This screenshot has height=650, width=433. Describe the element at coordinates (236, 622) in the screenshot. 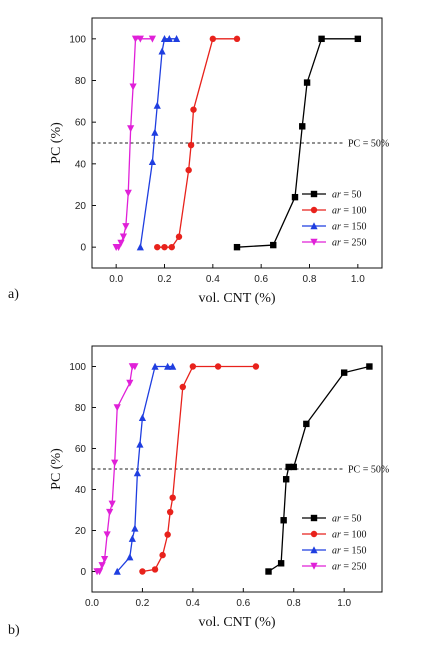

I see `x-axis-label: vol. CNT (%)` at that location.